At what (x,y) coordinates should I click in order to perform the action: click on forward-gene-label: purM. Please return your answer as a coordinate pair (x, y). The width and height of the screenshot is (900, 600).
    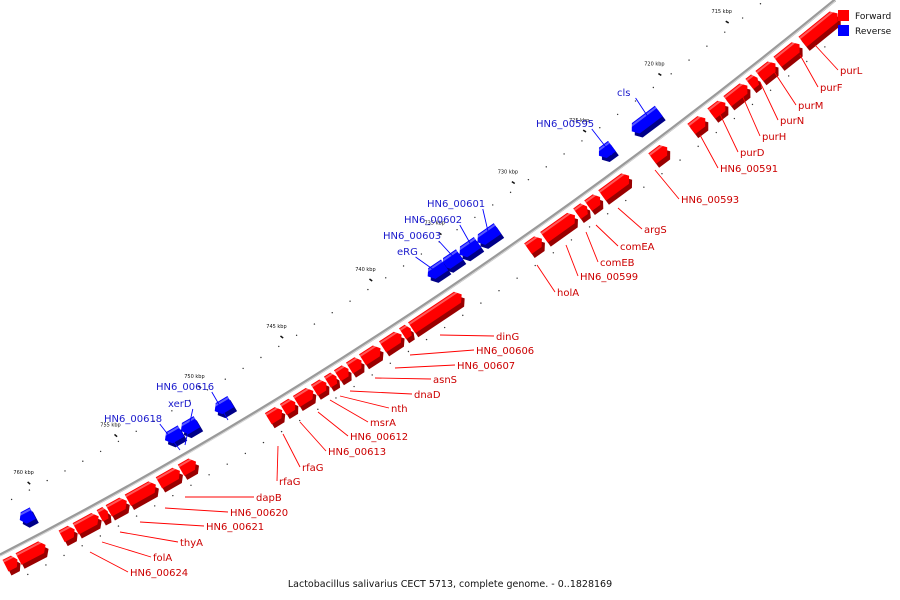
    Looking at the image, I should click on (810, 106).